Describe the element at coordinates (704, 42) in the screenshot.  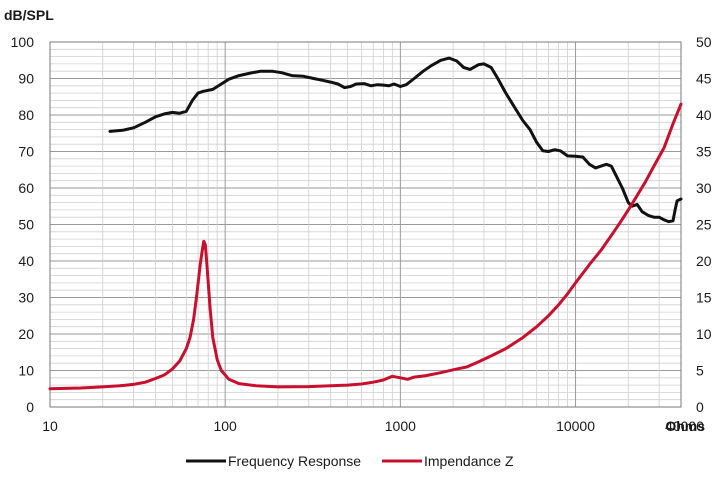
I see `y-tick-label-right: 50` at that location.